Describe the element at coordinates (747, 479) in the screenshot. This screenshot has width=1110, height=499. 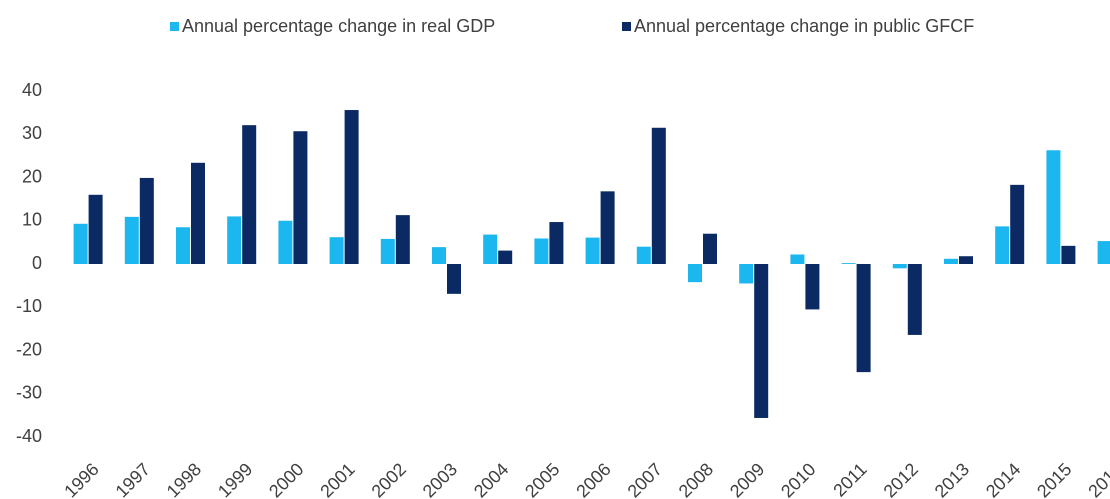
I see `x-tick-label: 2009` at that location.